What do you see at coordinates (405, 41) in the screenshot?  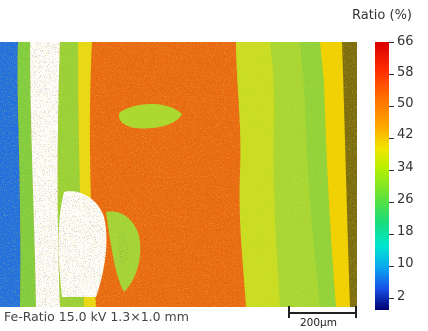 I see `colorbar-tick-label: 66` at bounding box center [405, 41].